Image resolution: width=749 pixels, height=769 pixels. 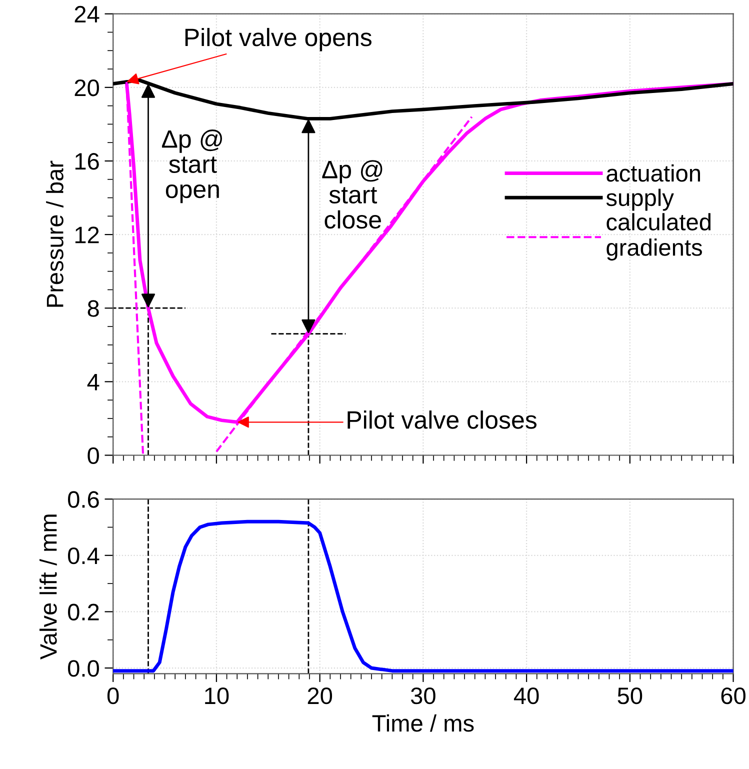 What do you see at coordinates (86, 87) in the screenshot?
I see `y-tick-label: 20` at bounding box center [86, 87].